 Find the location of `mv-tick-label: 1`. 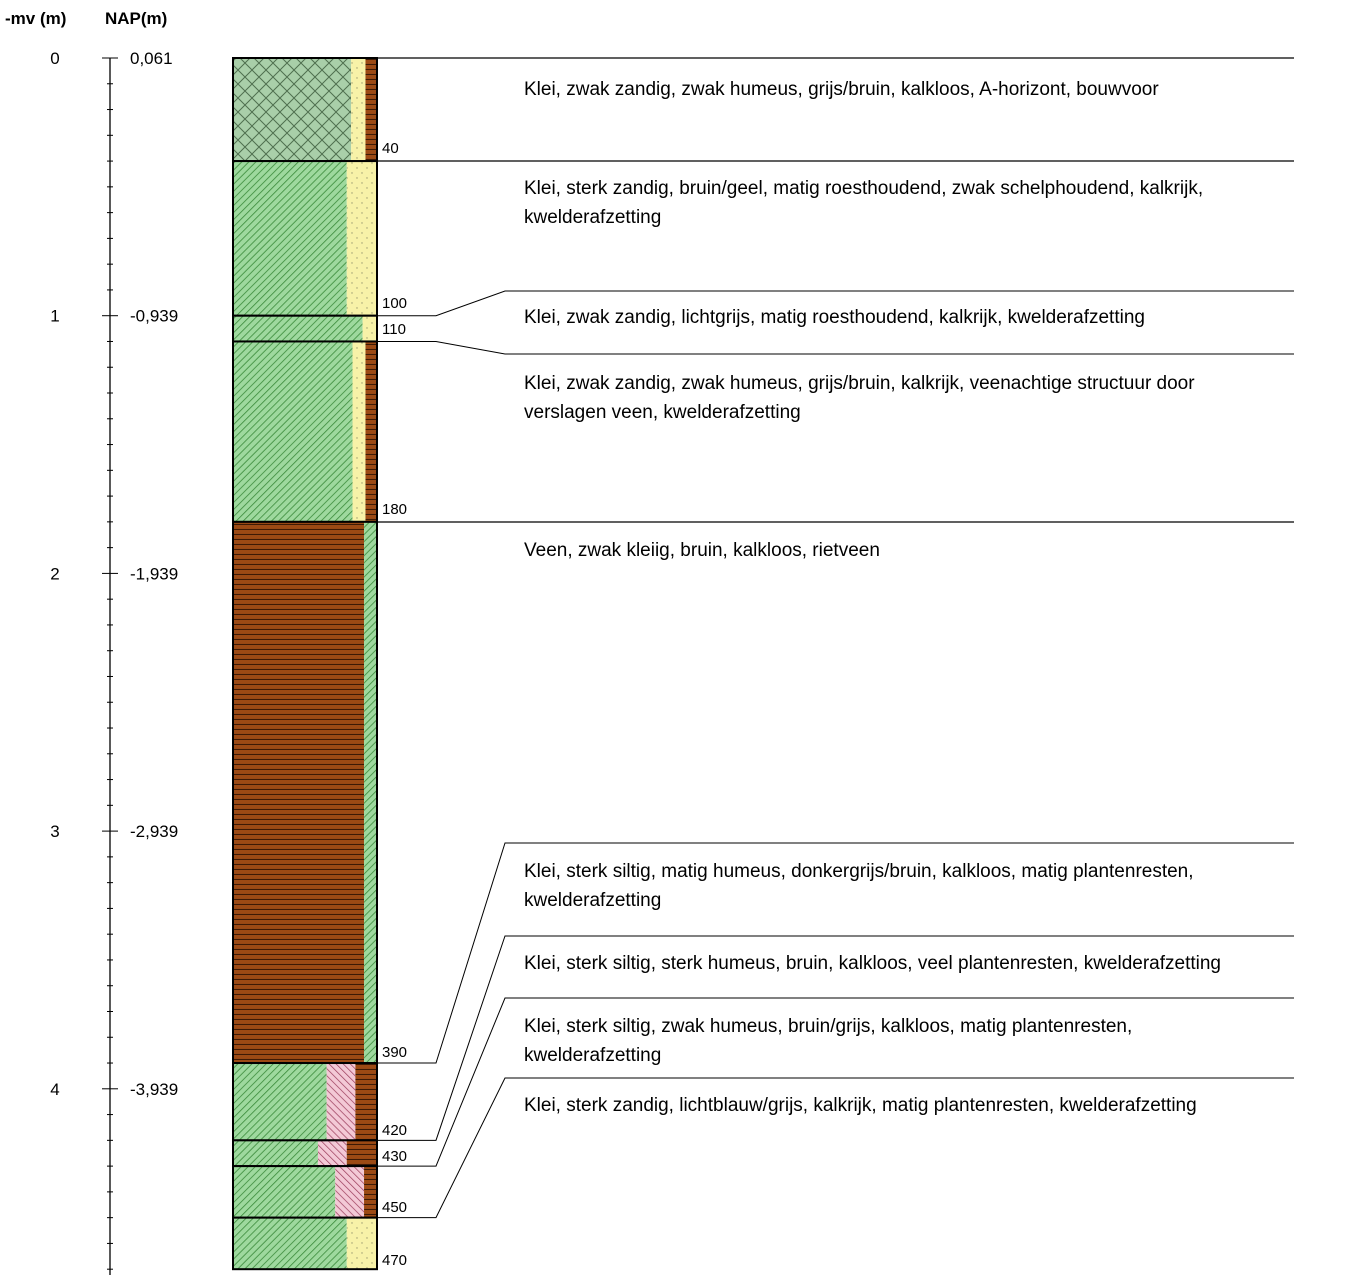

mv-tick-label: 1 is located at coordinates (54, 316).